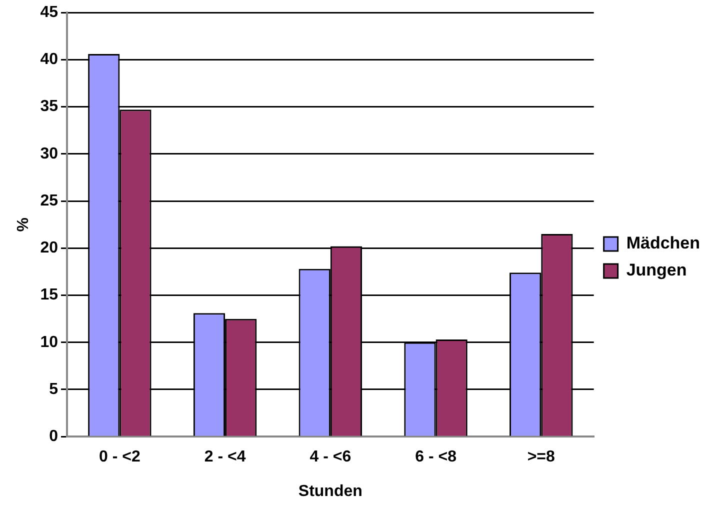  Describe the element at coordinates (49, 342) in the screenshot. I see `y-tick-label: 10` at that location.